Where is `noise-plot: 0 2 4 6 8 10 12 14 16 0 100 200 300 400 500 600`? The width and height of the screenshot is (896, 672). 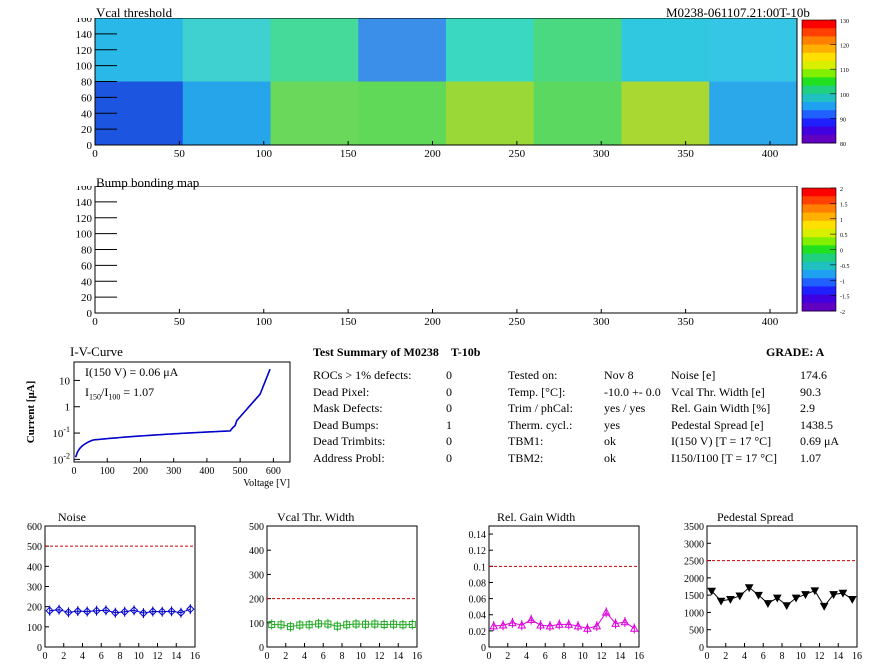
noise-plot: 0 2 4 6 8 10 12 14 16 0 100 200 300 400 500 600 is located at coordinates (110, 596).